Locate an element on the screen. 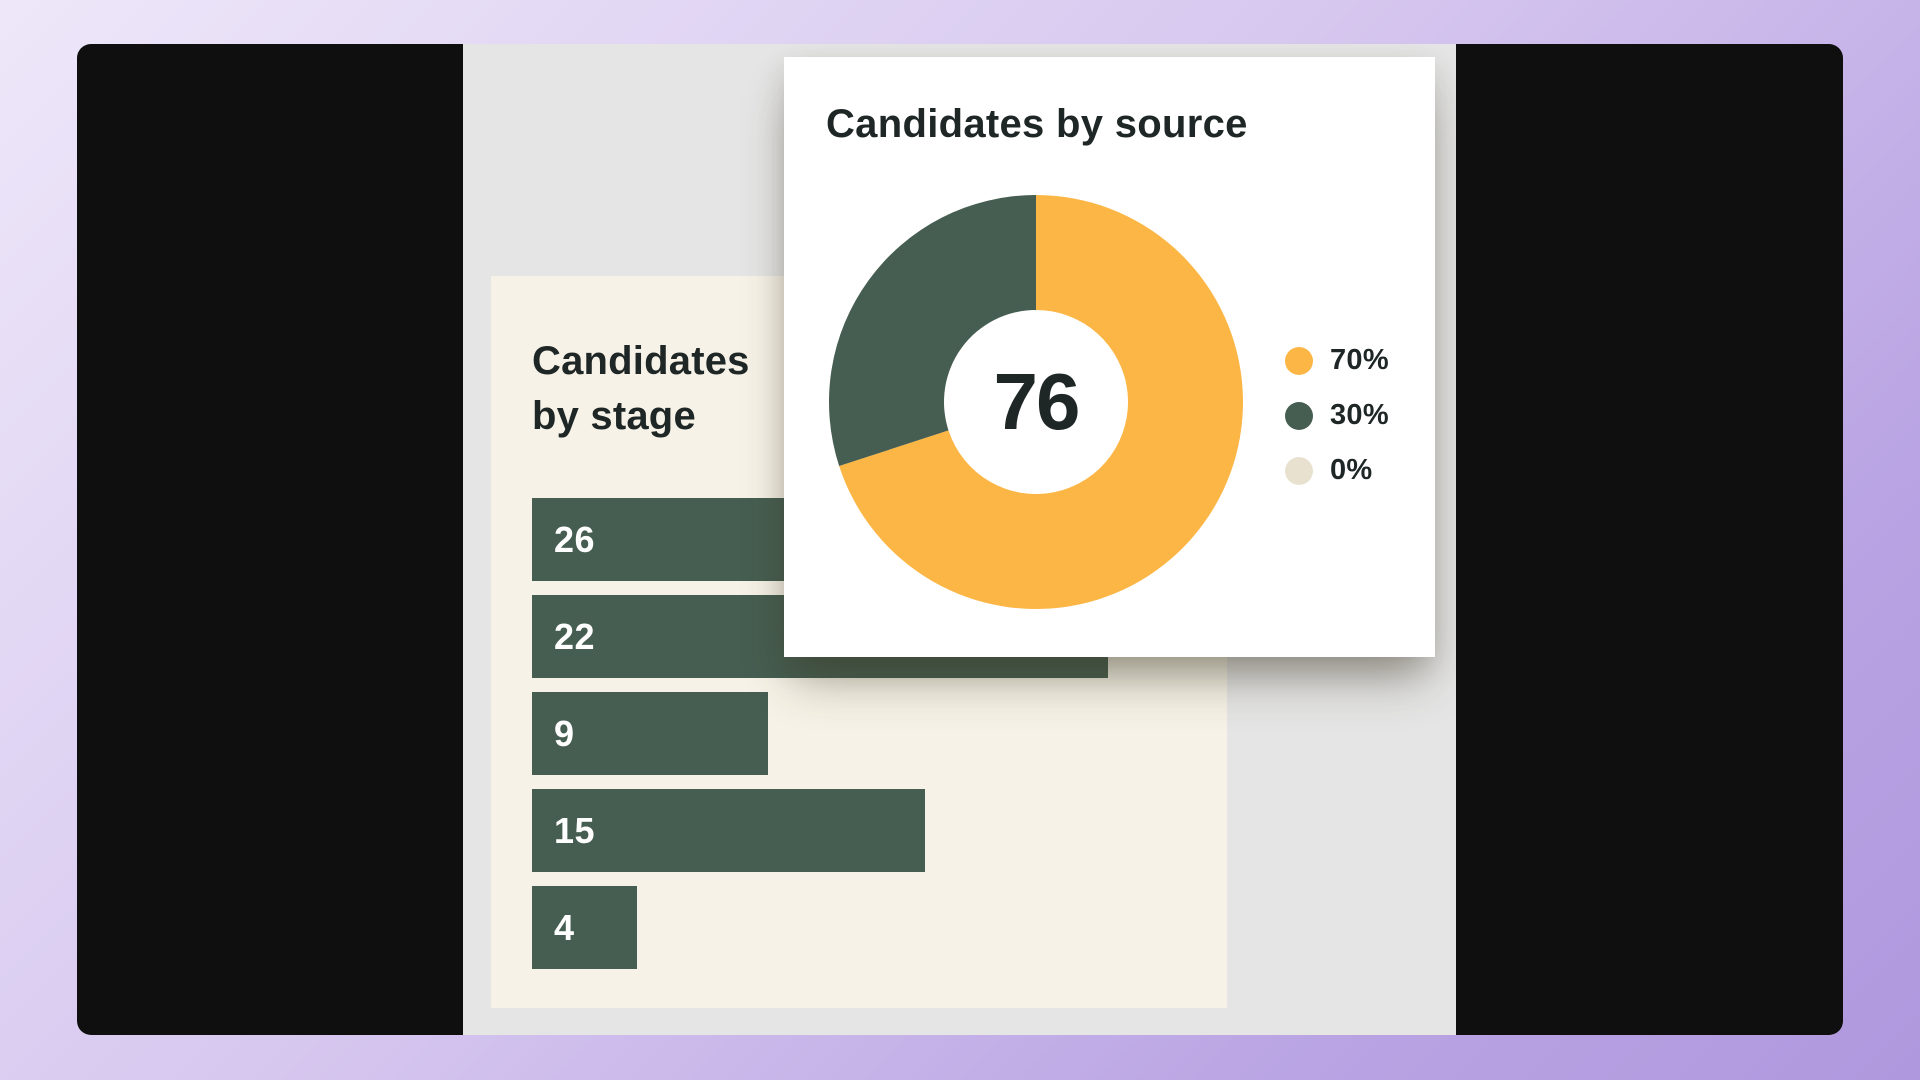  source-donut-chart: 76 is located at coordinates (1036, 402).